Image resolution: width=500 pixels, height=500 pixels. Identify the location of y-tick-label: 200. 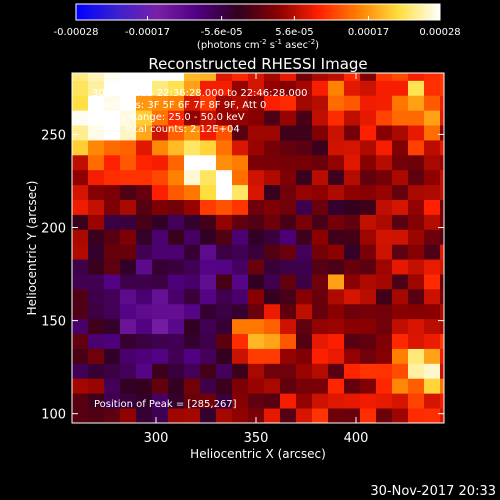
(53, 229).